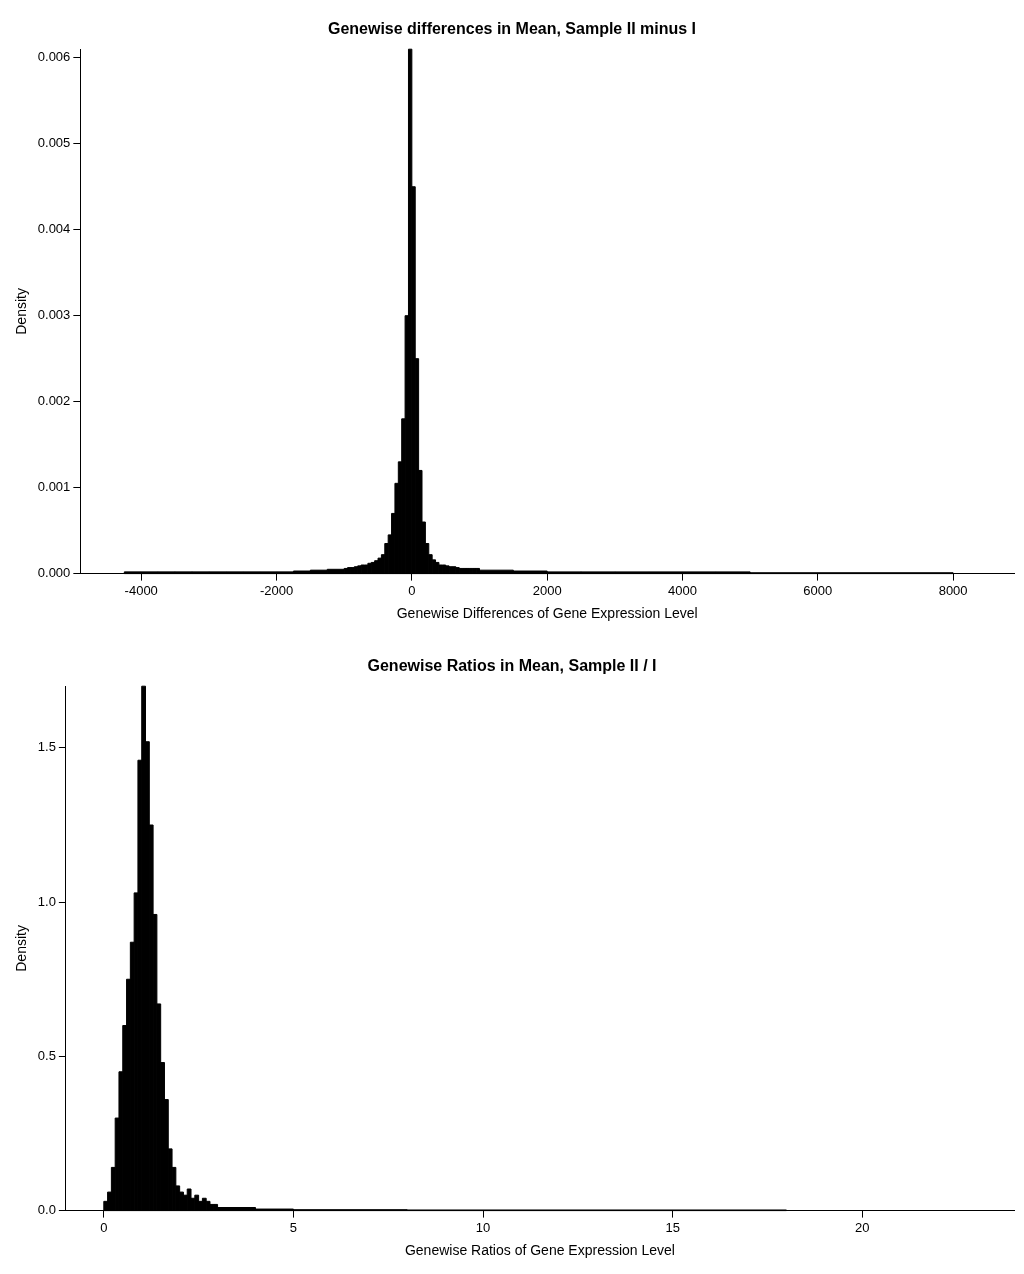 The height and width of the screenshot is (1274, 1024). What do you see at coordinates (46, 1055) in the screenshot?
I see `y-tick-label: 0.5` at bounding box center [46, 1055].